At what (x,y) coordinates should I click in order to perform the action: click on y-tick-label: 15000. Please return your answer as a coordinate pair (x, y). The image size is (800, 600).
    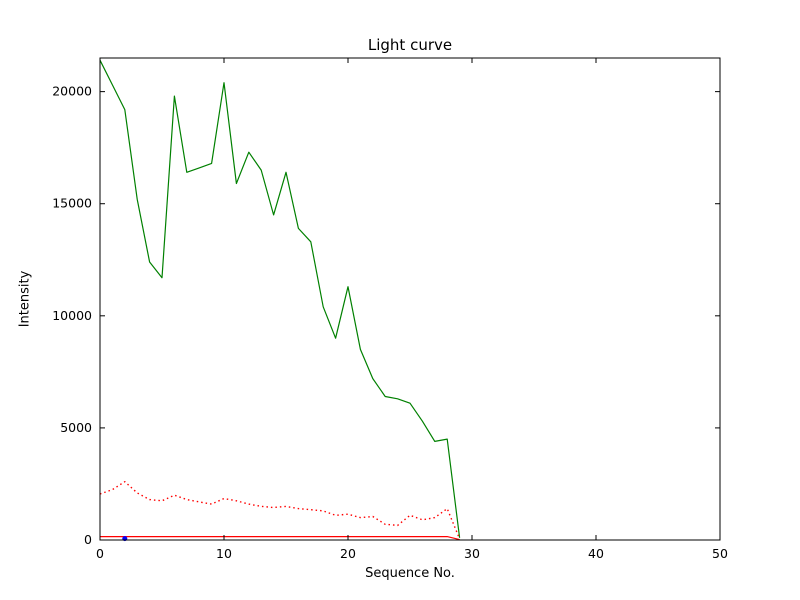
    Looking at the image, I should click on (72, 203).